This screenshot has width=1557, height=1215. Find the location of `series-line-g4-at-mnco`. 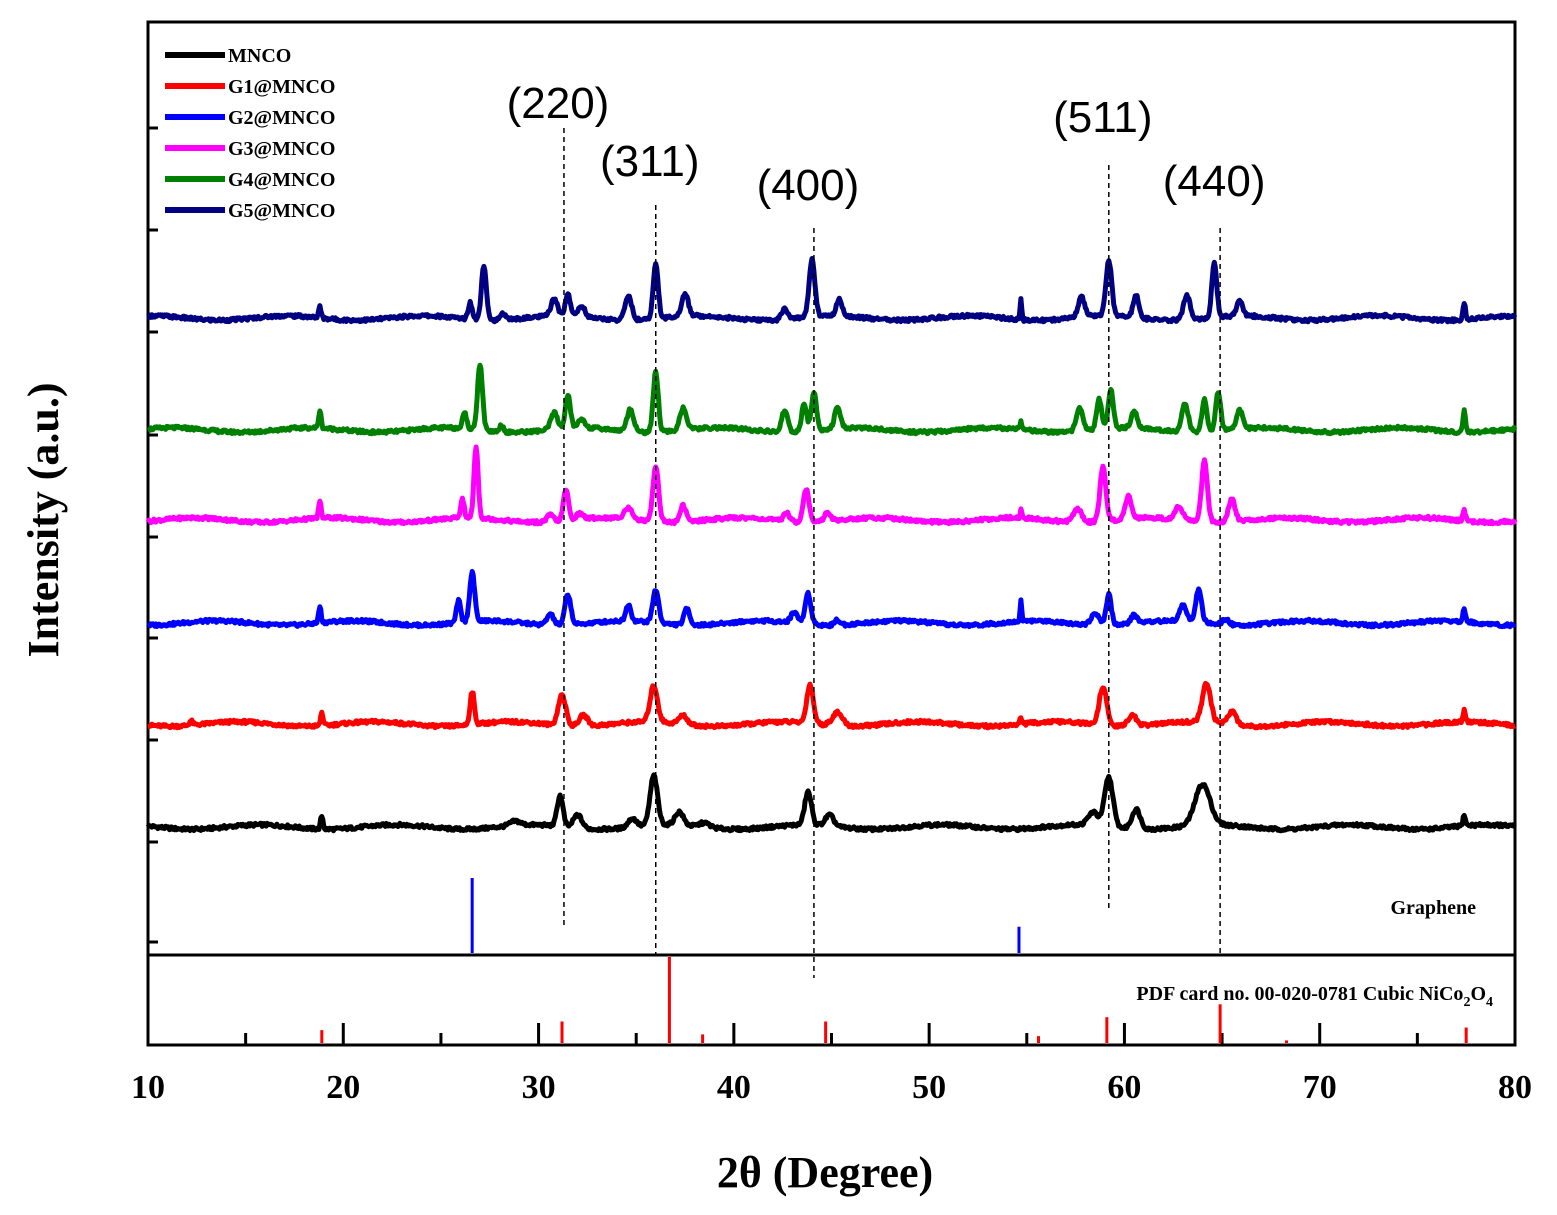

series-line-g4-at-mnco is located at coordinates (832, 399).